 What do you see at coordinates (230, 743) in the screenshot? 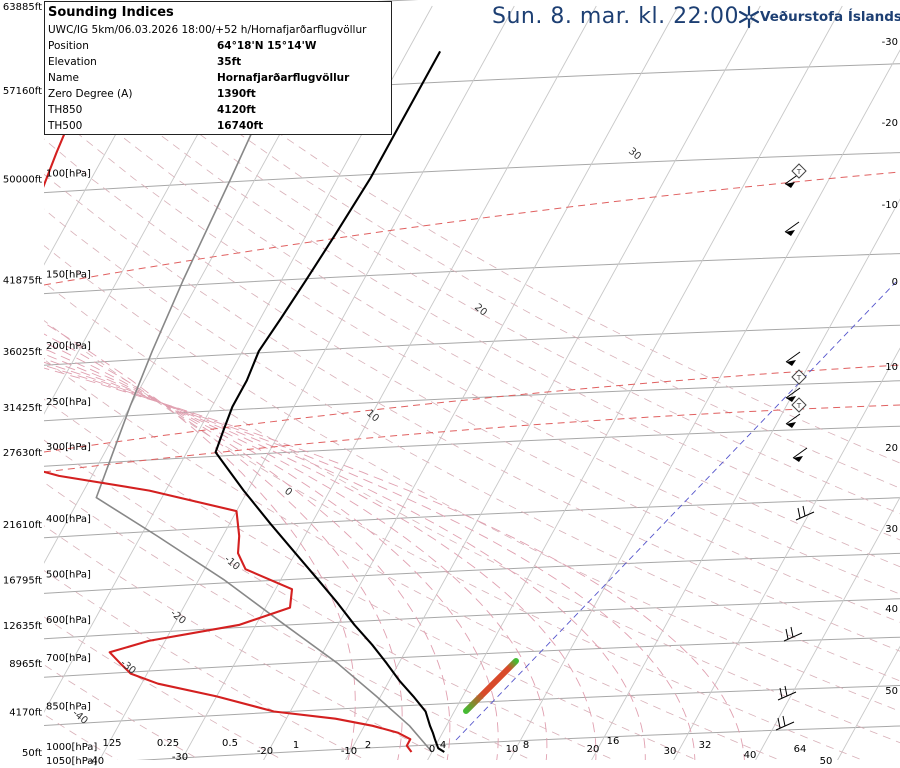
I see `bottom-axis-label: 0.5` at bounding box center [230, 743].